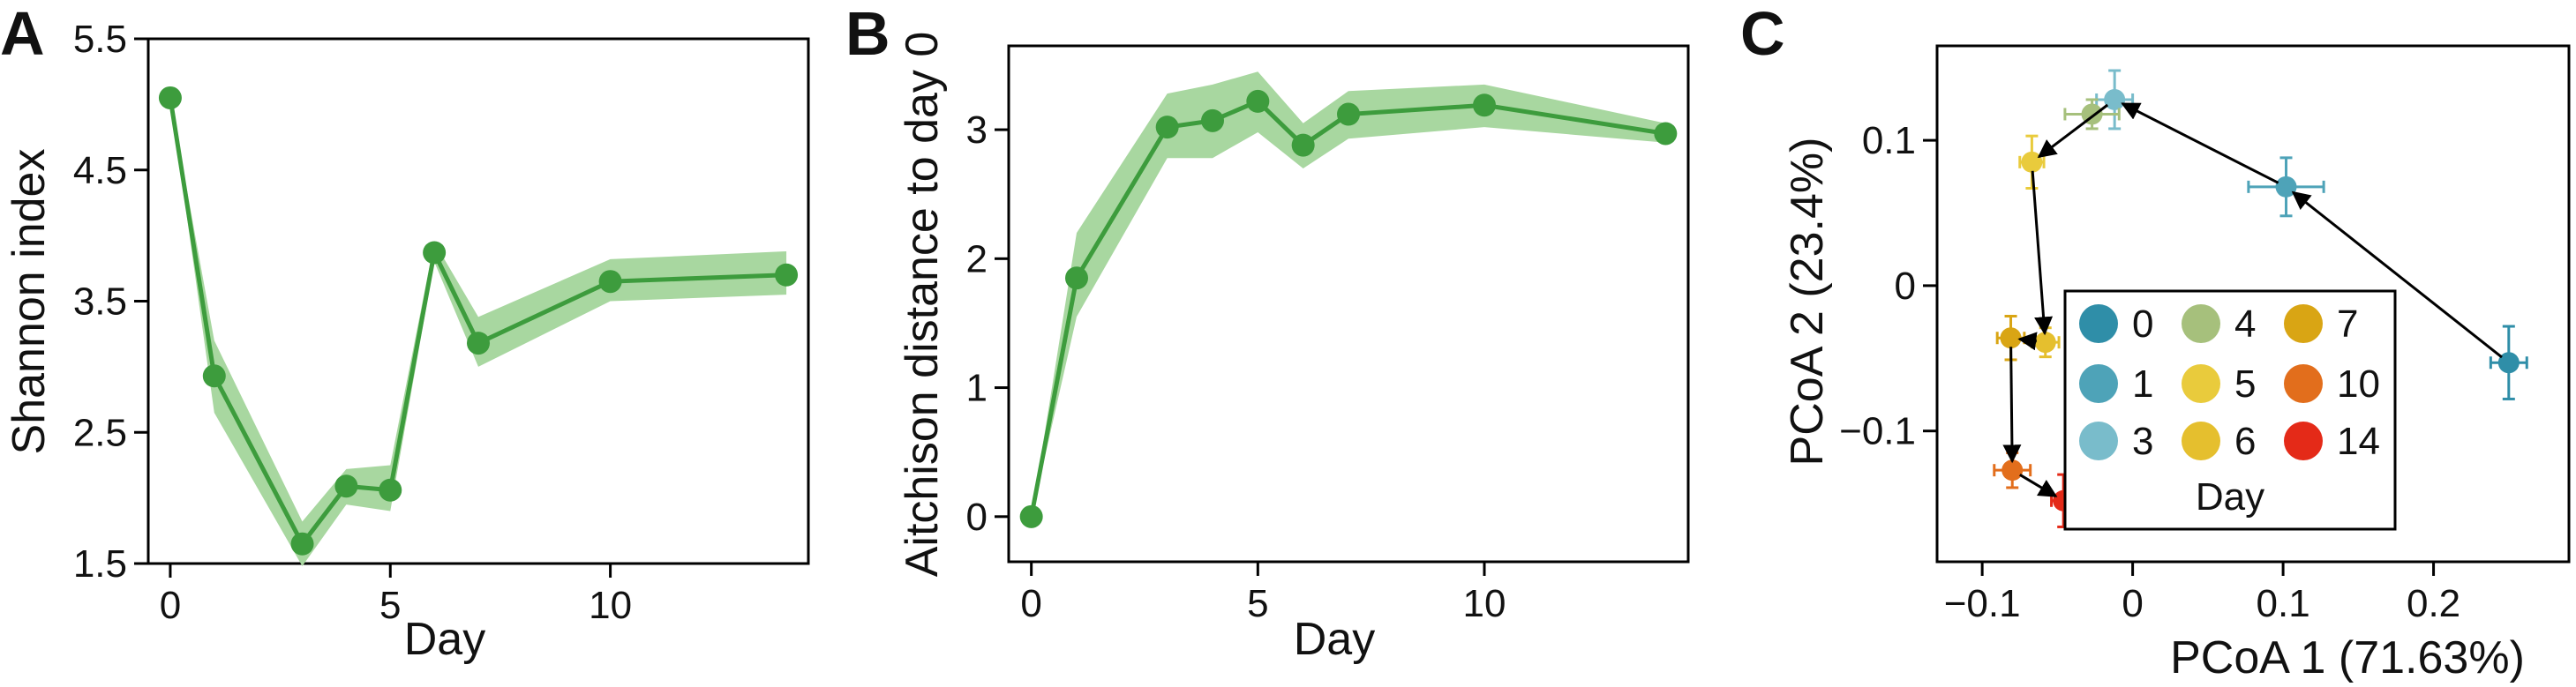 The image size is (2576, 687). What do you see at coordinates (2230, 497) in the screenshot?
I see `legend-title: Day` at bounding box center [2230, 497].